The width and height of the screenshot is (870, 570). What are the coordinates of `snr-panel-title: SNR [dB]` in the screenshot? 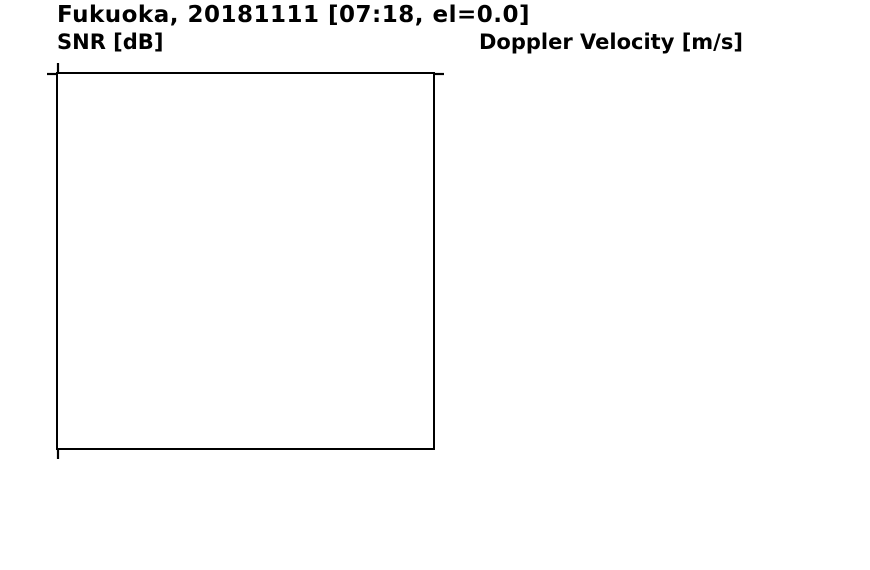 It's located at (110, 42).